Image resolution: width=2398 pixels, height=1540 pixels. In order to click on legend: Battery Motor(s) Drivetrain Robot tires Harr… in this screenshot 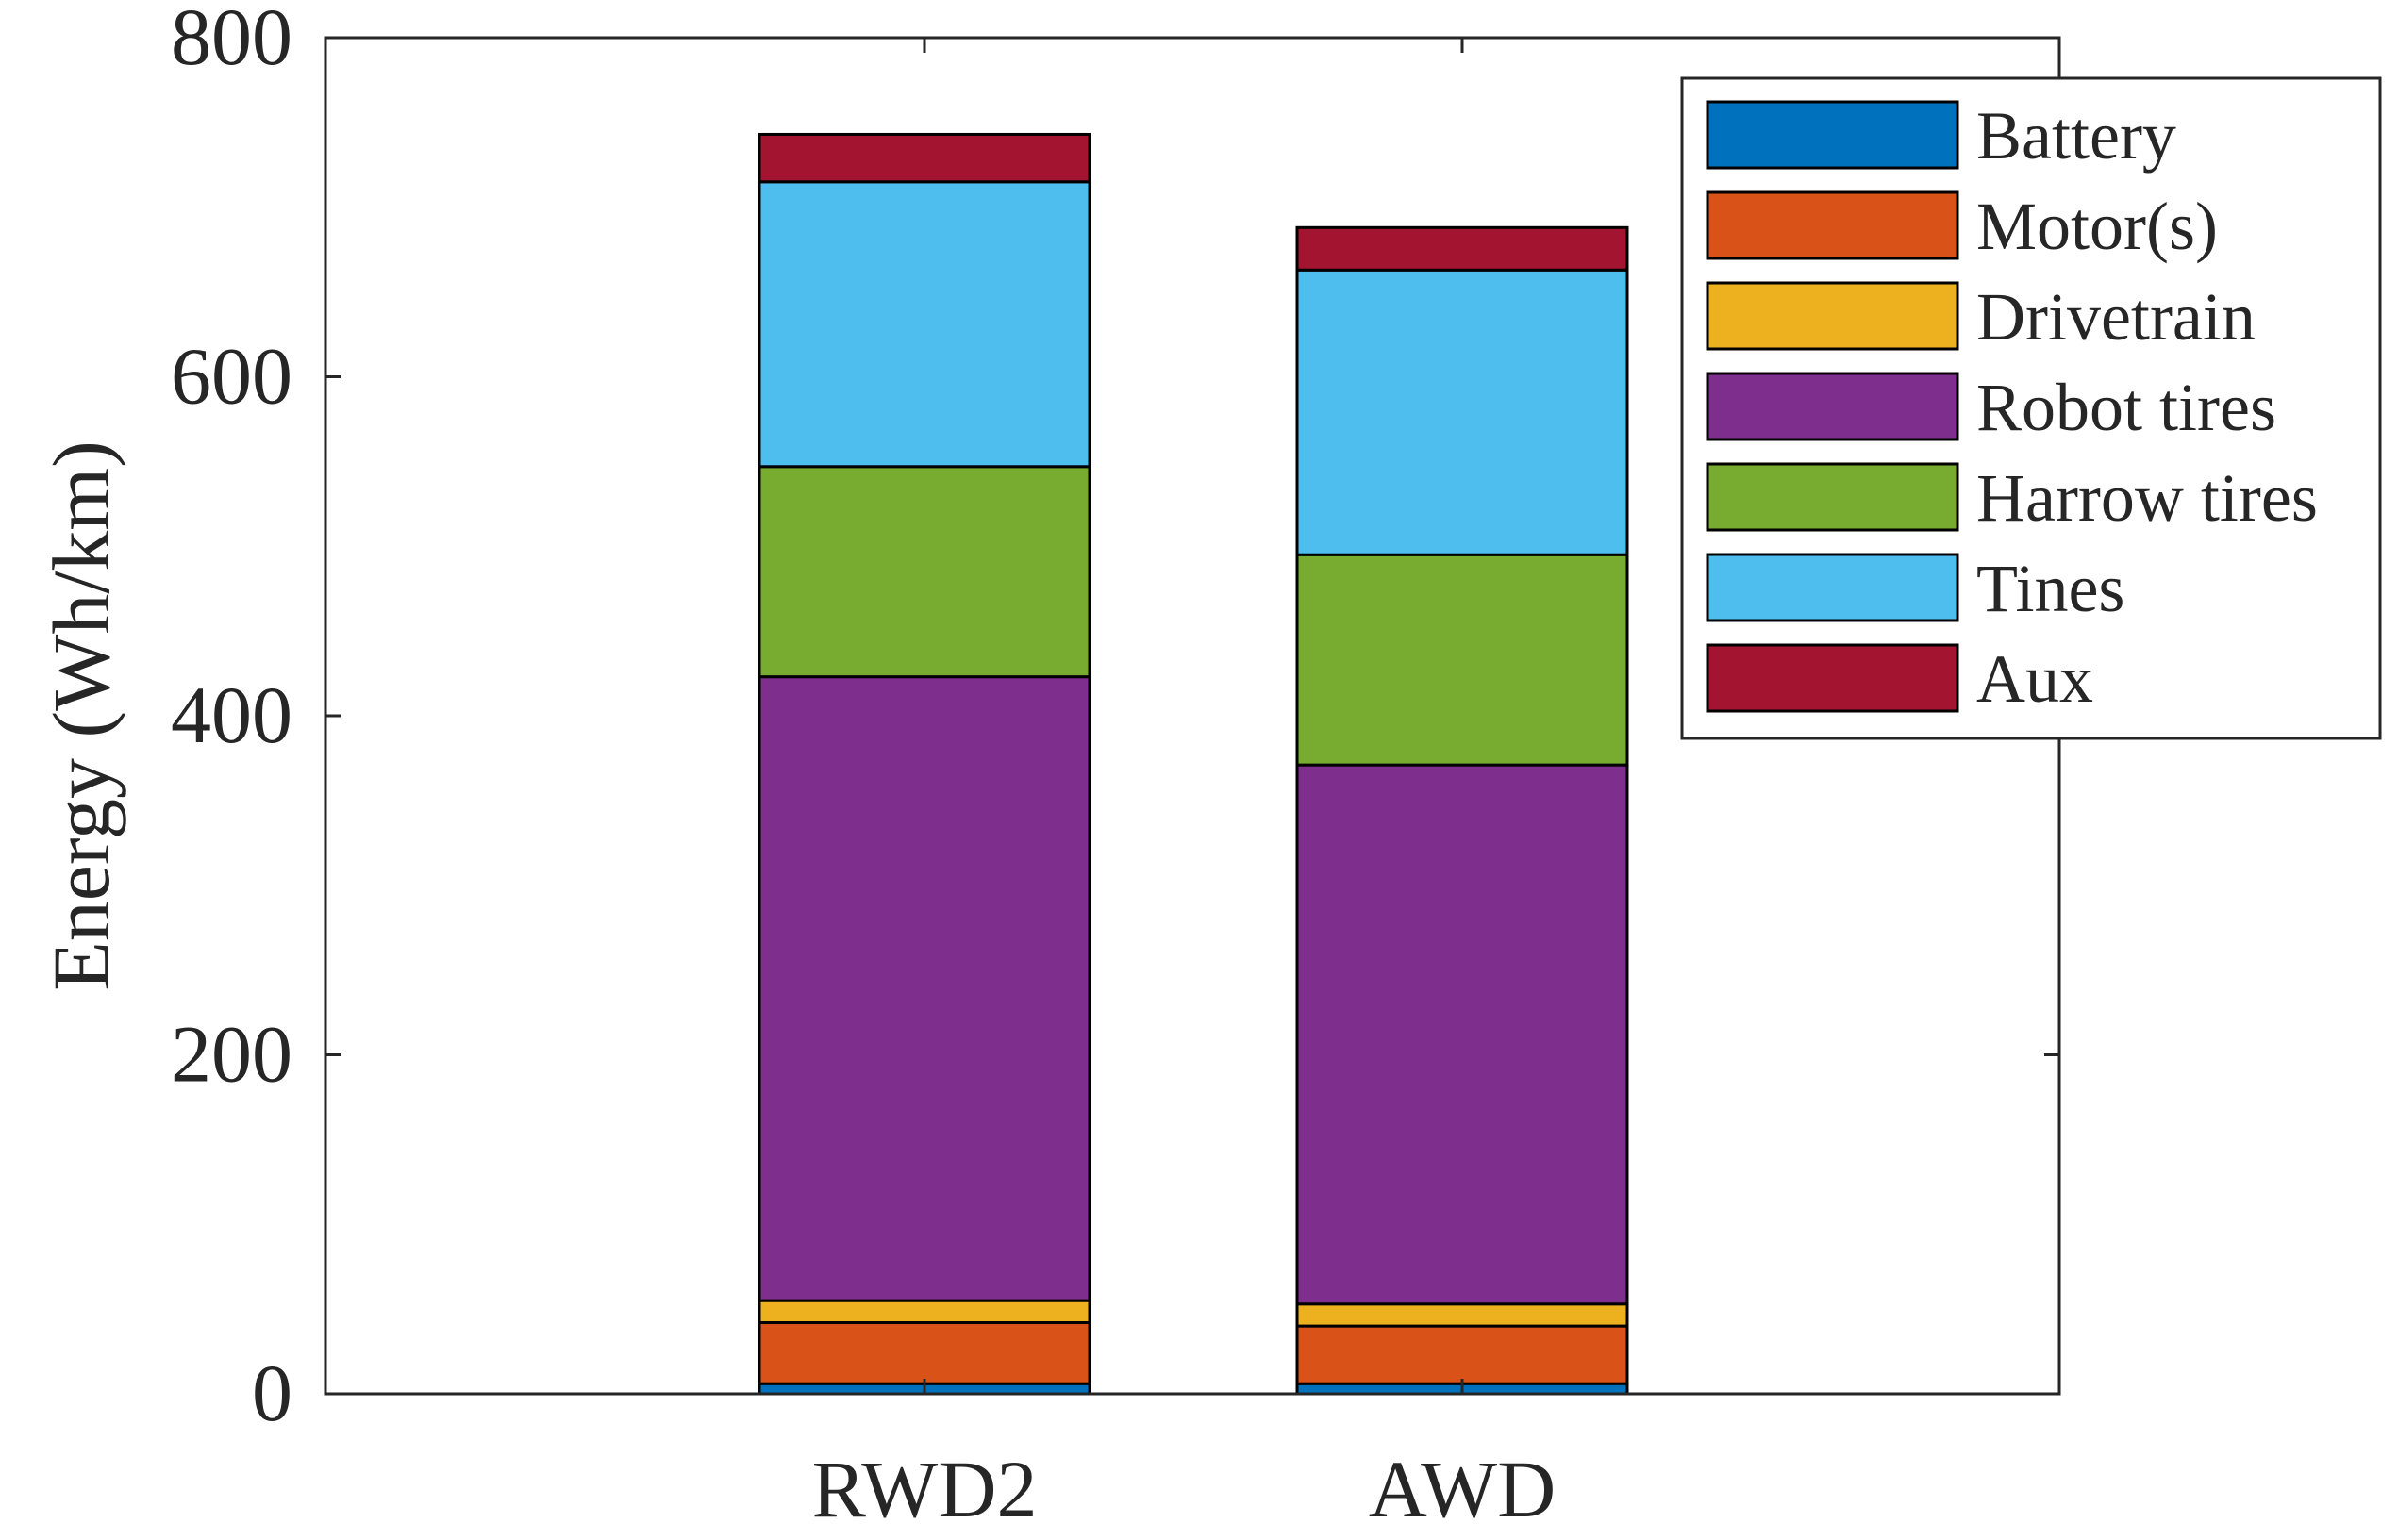, I will do `click(2031, 408)`.